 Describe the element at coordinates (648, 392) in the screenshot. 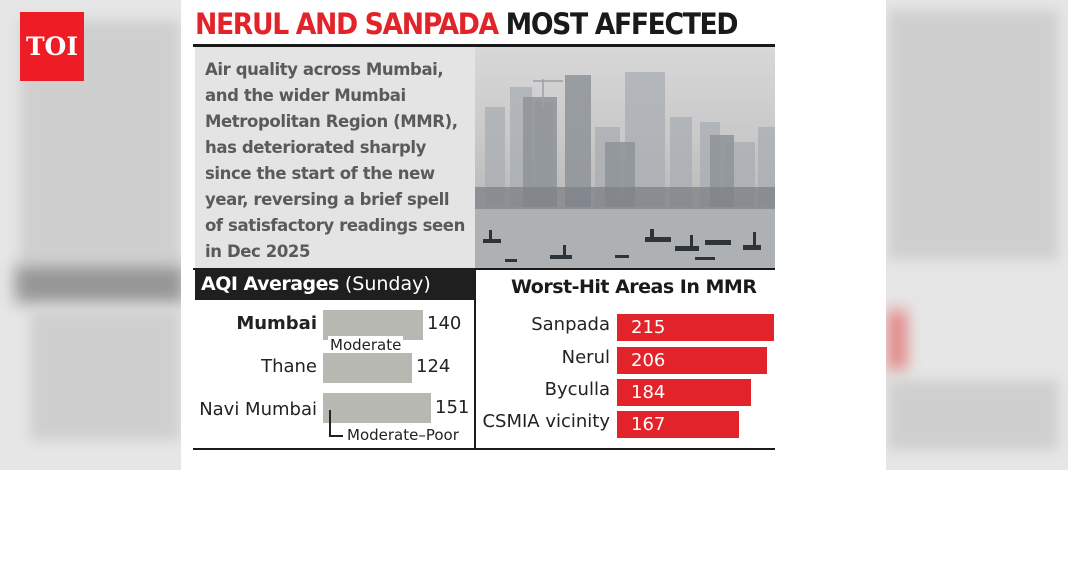

I see `worst-value-byculla: 184` at that location.